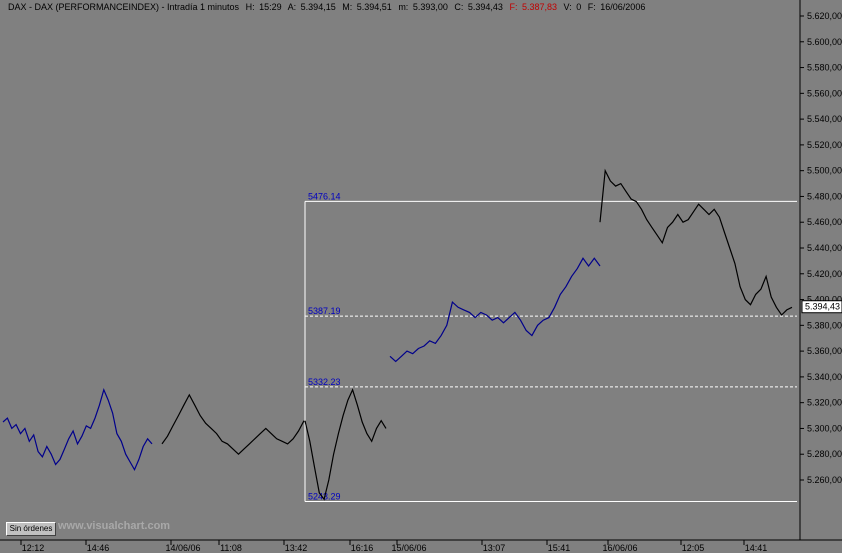 The image size is (842, 553). What do you see at coordinates (824, 68) in the screenshot?
I see `price-tick-label: 5.580,00` at bounding box center [824, 68].